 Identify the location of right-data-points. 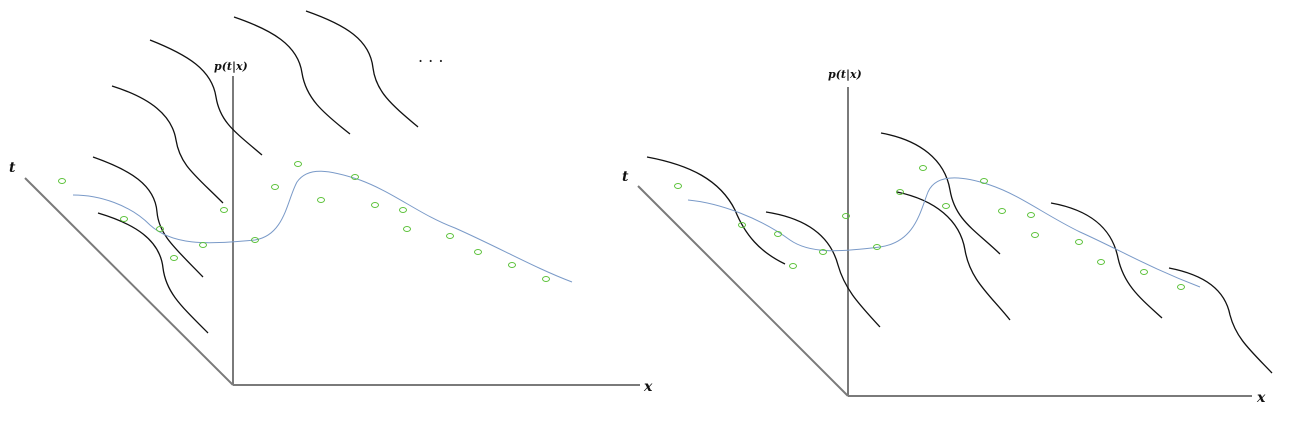
(929, 227).